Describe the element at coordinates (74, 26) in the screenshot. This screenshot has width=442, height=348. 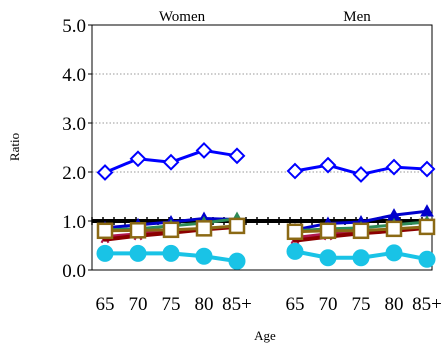
I see `y-tick-label: 5.0` at that location.